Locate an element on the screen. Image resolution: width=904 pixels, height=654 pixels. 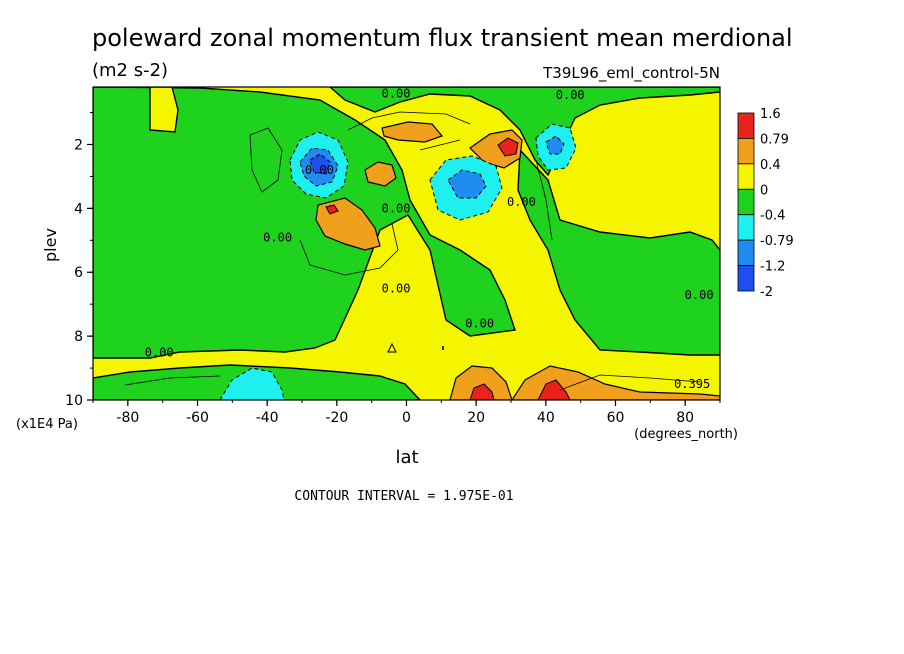
x-tick-label: 60 is located at coordinates (616, 418).